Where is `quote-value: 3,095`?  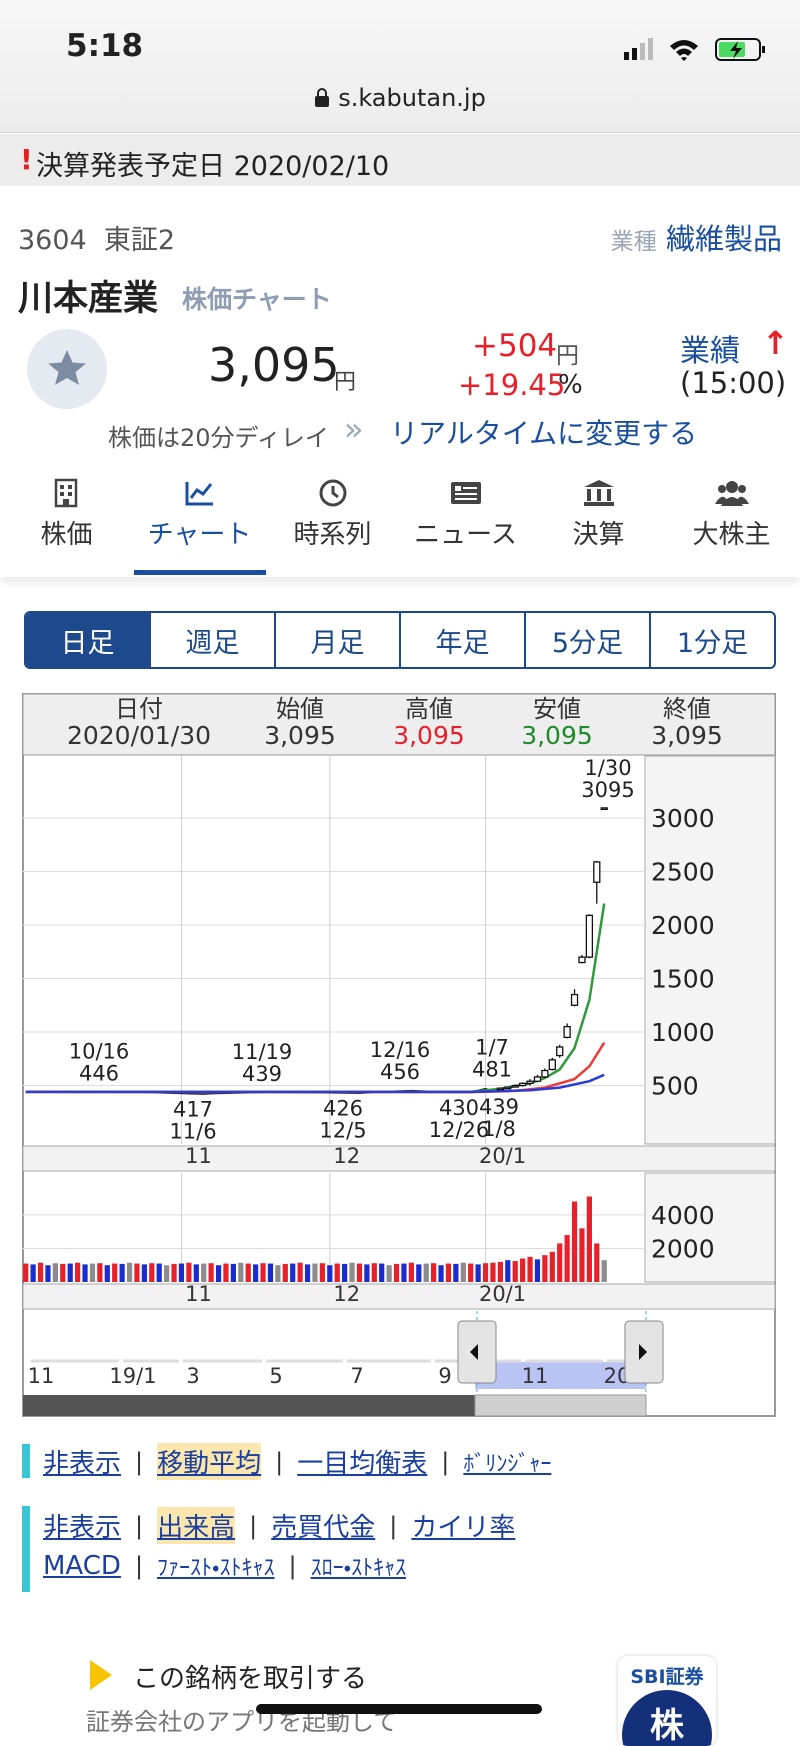 quote-value: 3,095 is located at coordinates (300, 735).